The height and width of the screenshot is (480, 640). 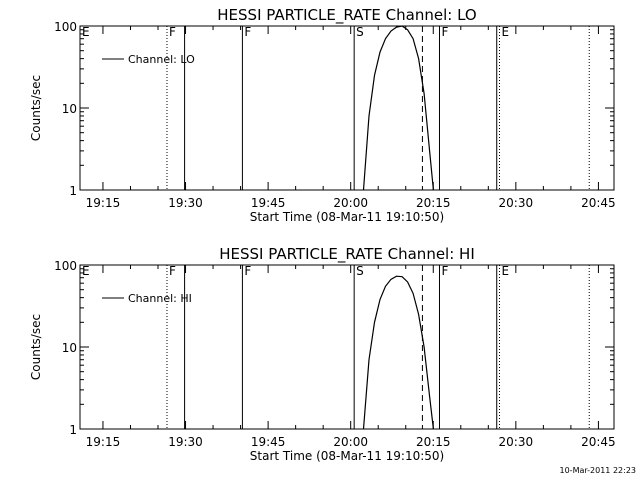 I want to click on x-tick-label-lo: 20:30, so click(x=516, y=203).